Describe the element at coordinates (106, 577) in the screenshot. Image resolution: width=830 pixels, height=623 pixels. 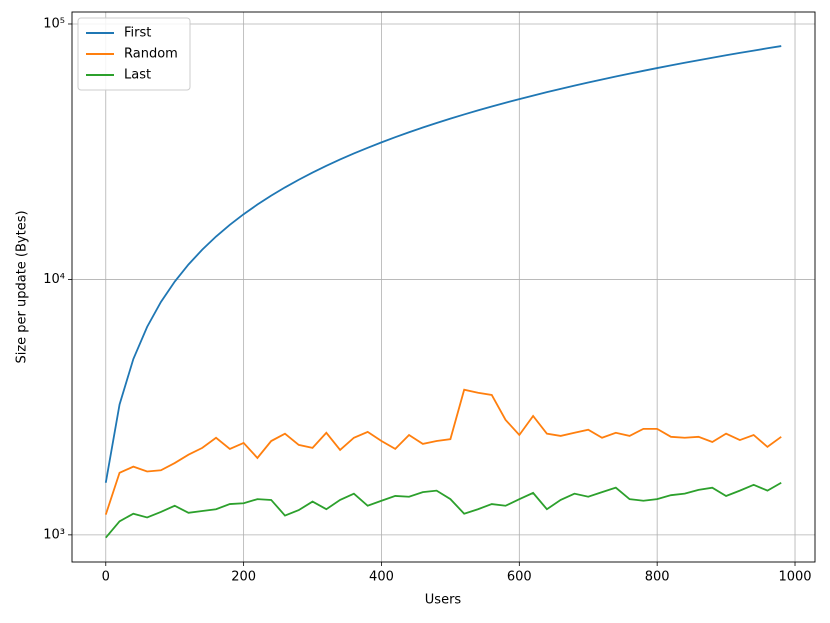
I see `x-tick-label: 0` at that location.